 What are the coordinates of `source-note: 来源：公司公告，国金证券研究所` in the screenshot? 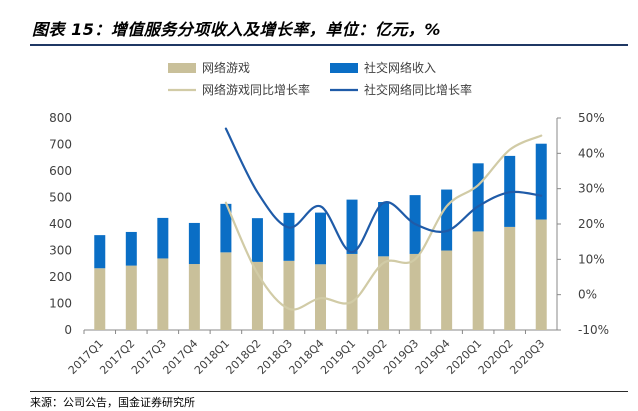 It's located at (112, 402).